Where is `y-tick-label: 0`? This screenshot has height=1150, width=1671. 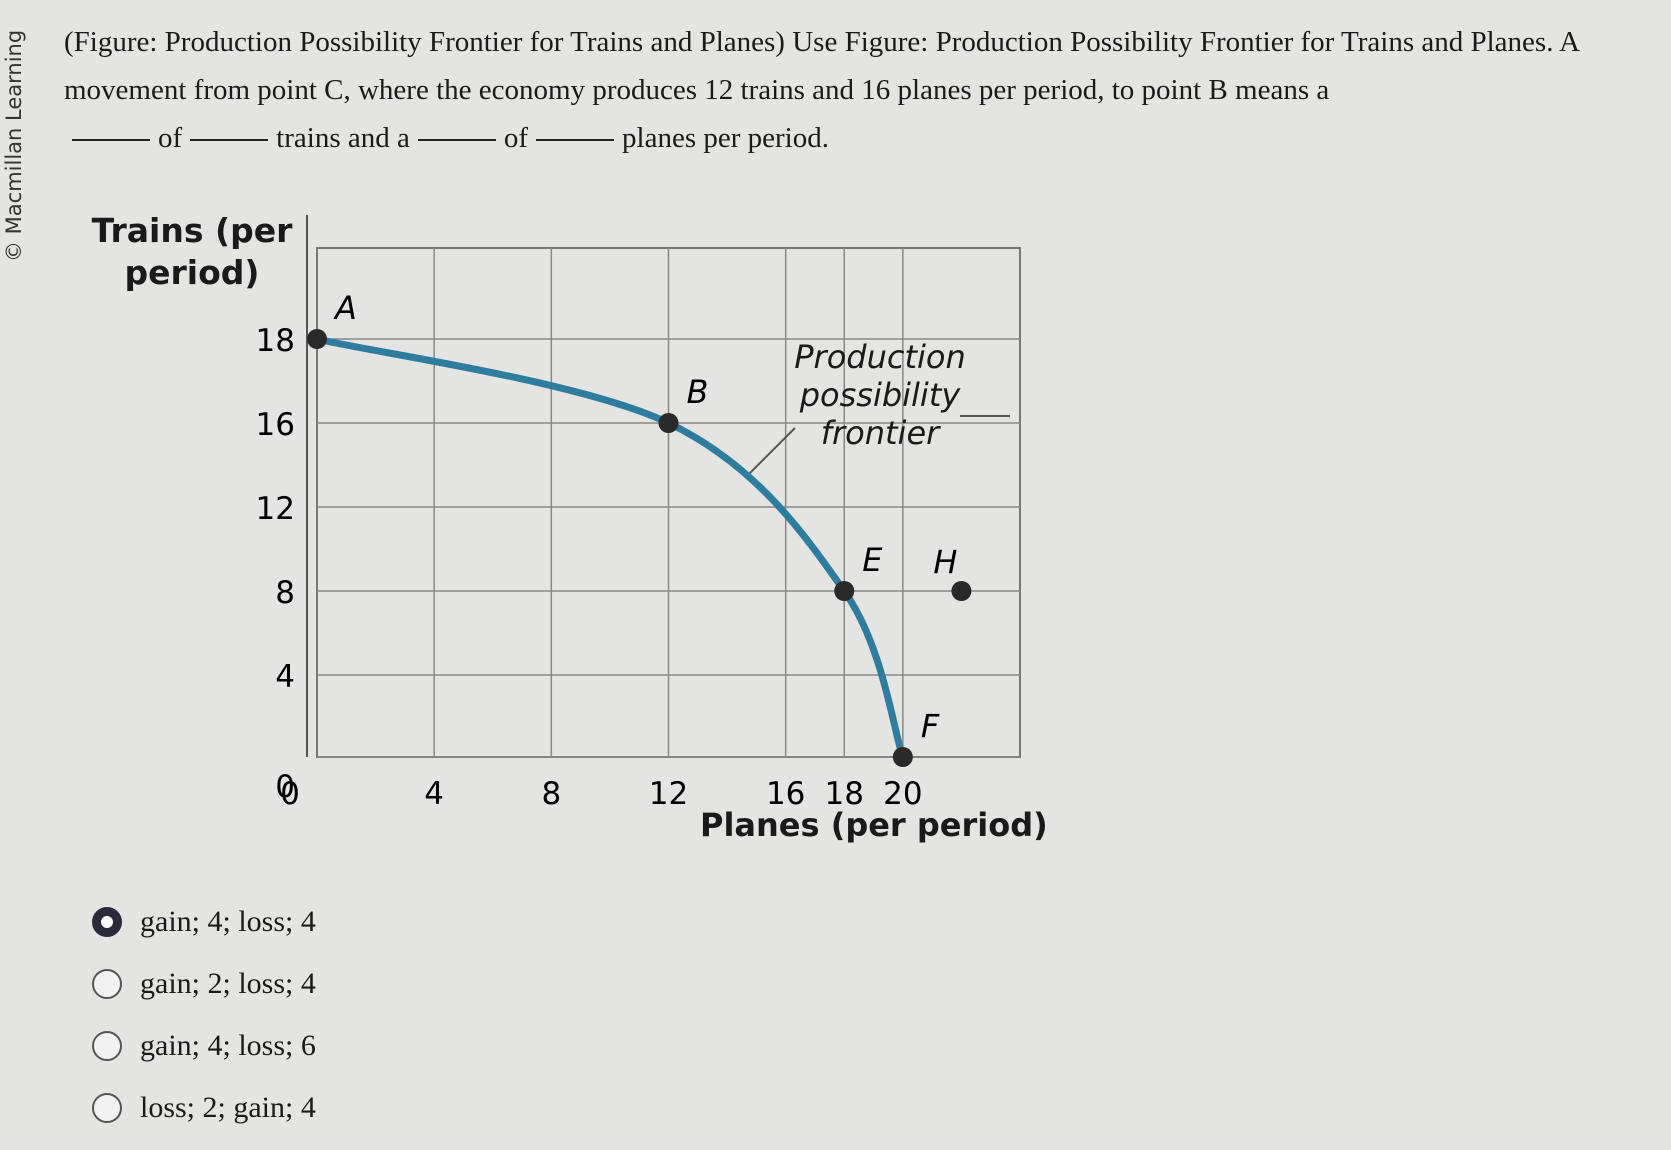
y-tick-label: 0 is located at coordinates (285, 787).